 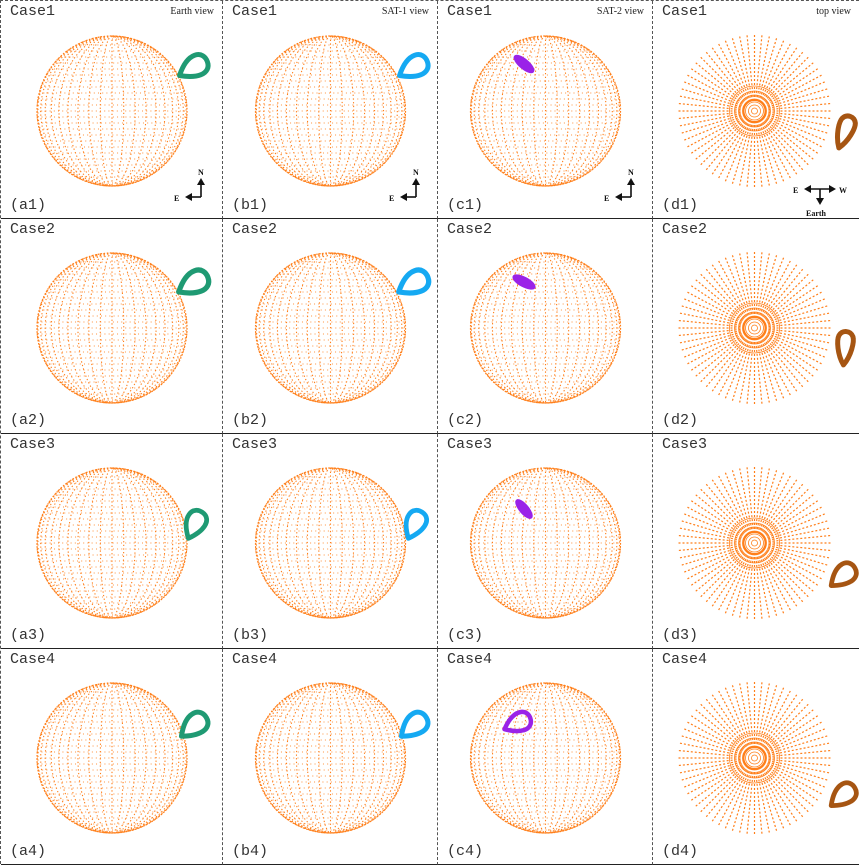 I want to click on panel-a2: Case2 (a2), so click(x=112, y=326).